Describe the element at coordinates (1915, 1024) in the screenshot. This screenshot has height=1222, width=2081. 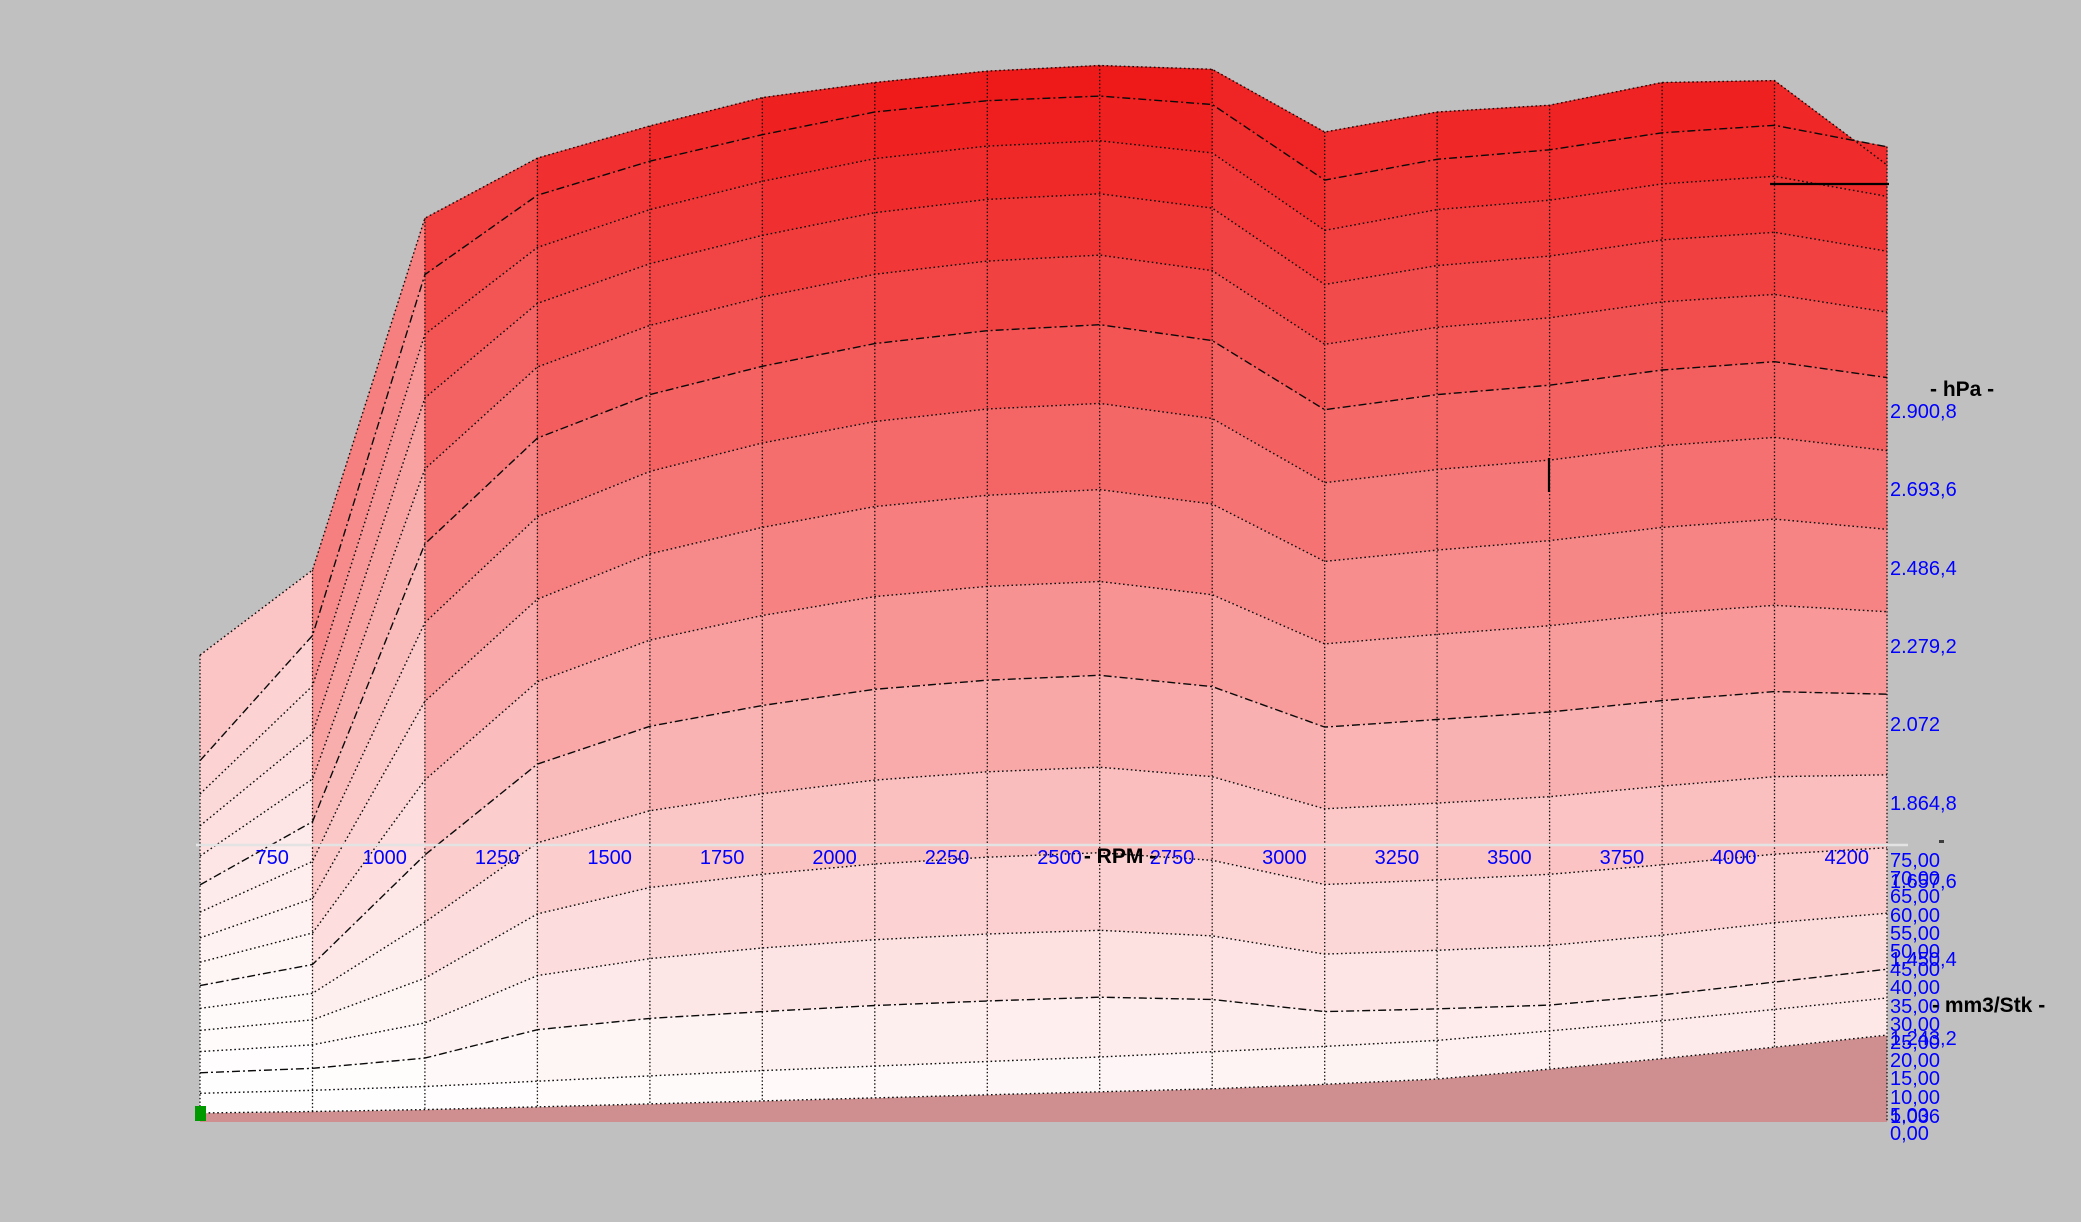
I see `mm3-tick-label: 30,00` at that location.